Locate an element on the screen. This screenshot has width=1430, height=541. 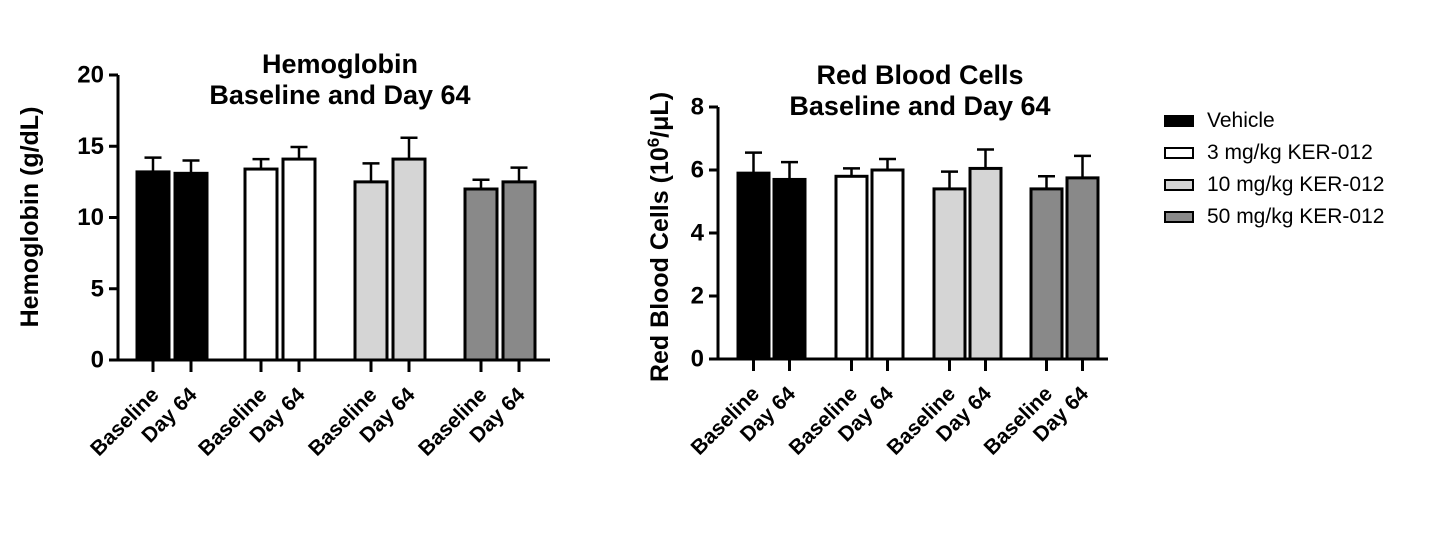
legend-label-50mgkg: 50 mg/kg KER-012 is located at coordinates (1296, 216).